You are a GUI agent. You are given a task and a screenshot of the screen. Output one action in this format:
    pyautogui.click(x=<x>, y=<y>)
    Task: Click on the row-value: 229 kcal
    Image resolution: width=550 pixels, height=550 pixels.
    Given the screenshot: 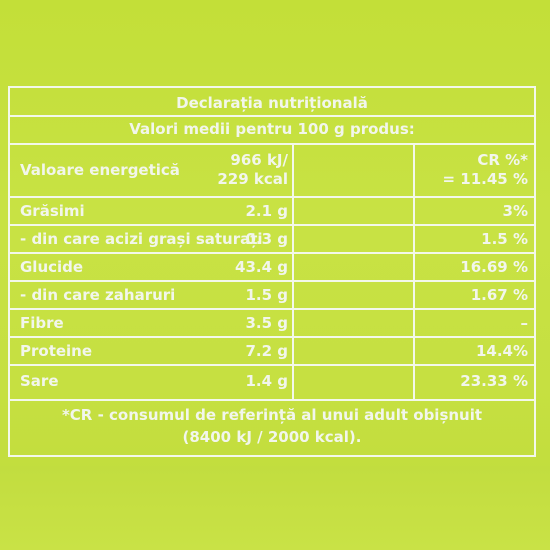 What is the action you would take?
    pyautogui.click(x=252, y=179)
    